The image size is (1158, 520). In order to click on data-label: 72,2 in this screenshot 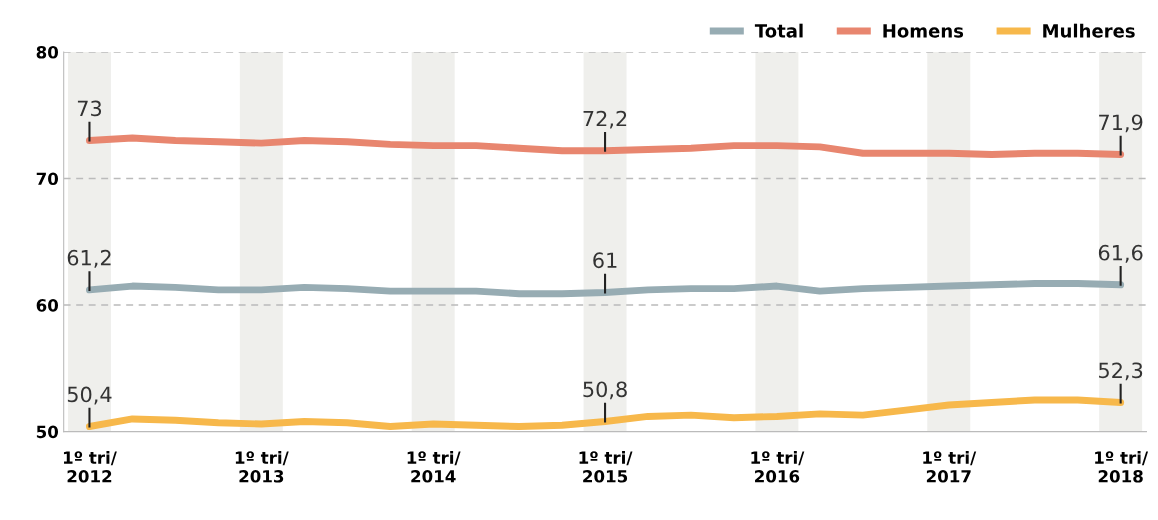, I will do `click(605, 119)`.